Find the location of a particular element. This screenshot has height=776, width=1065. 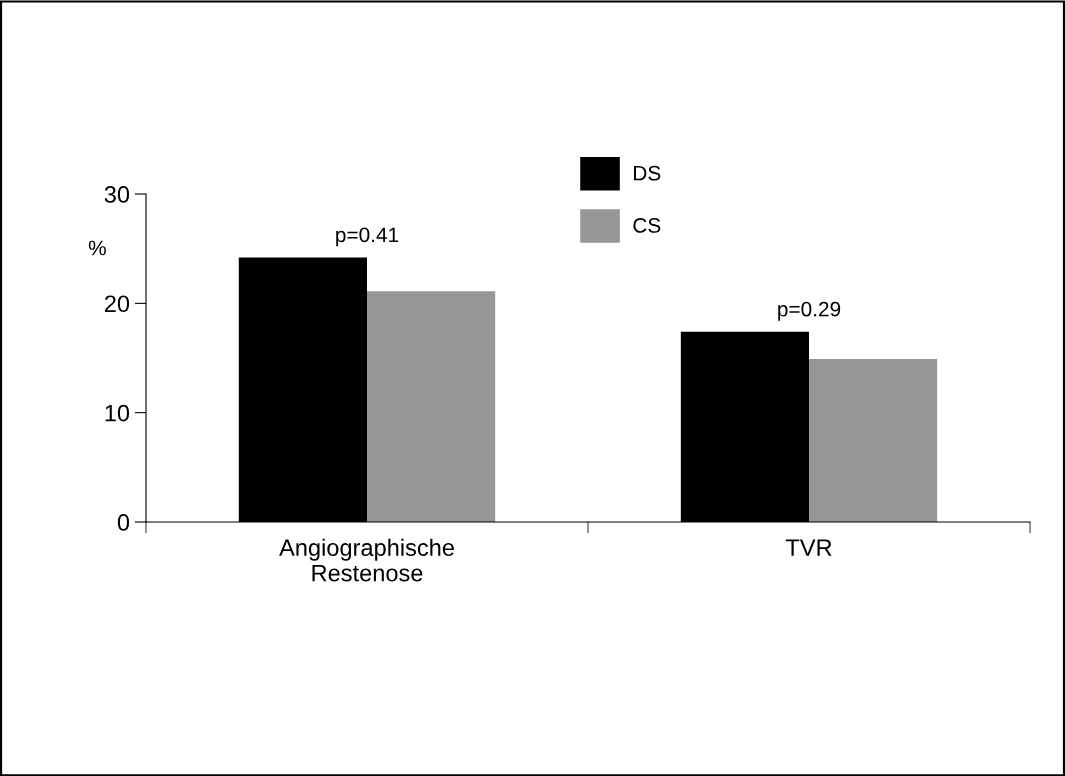

annotation: p=0.41 is located at coordinates (367, 237).